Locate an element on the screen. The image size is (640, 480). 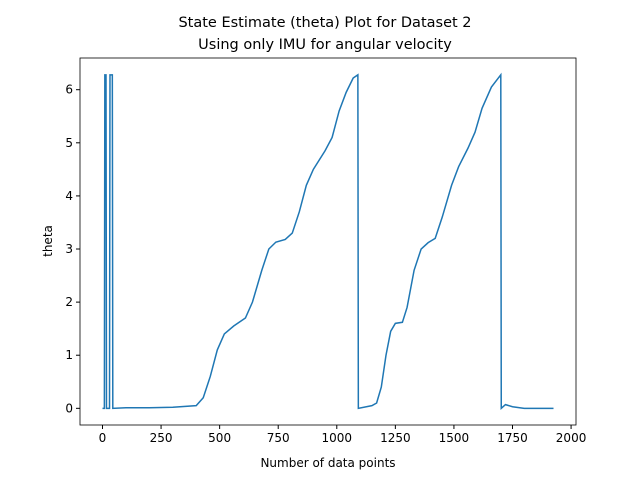
x-tick-label: 250 is located at coordinates (161, 438).